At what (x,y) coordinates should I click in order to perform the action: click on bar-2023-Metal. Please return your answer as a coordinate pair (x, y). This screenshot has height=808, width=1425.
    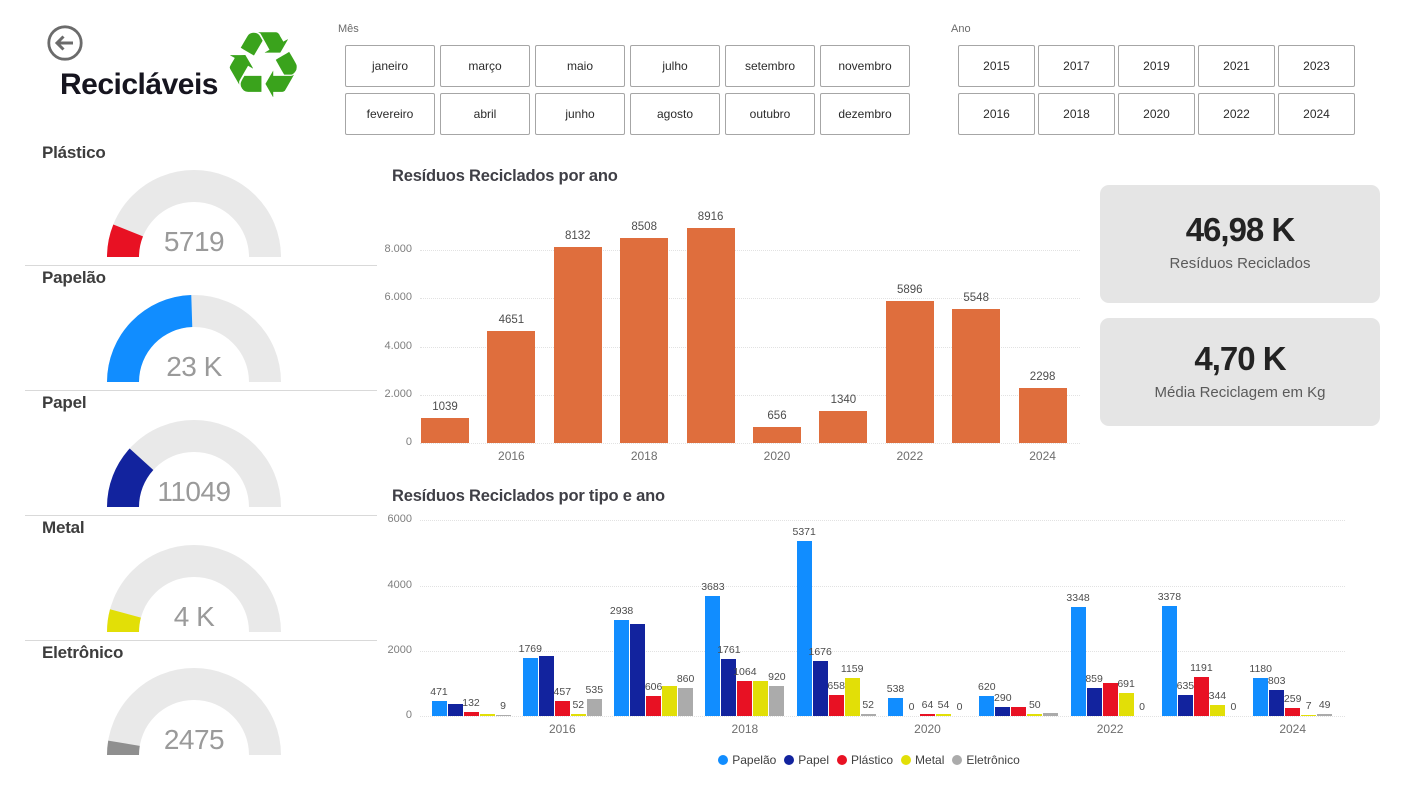
    Looking at the image, I should click on (1217, 710).